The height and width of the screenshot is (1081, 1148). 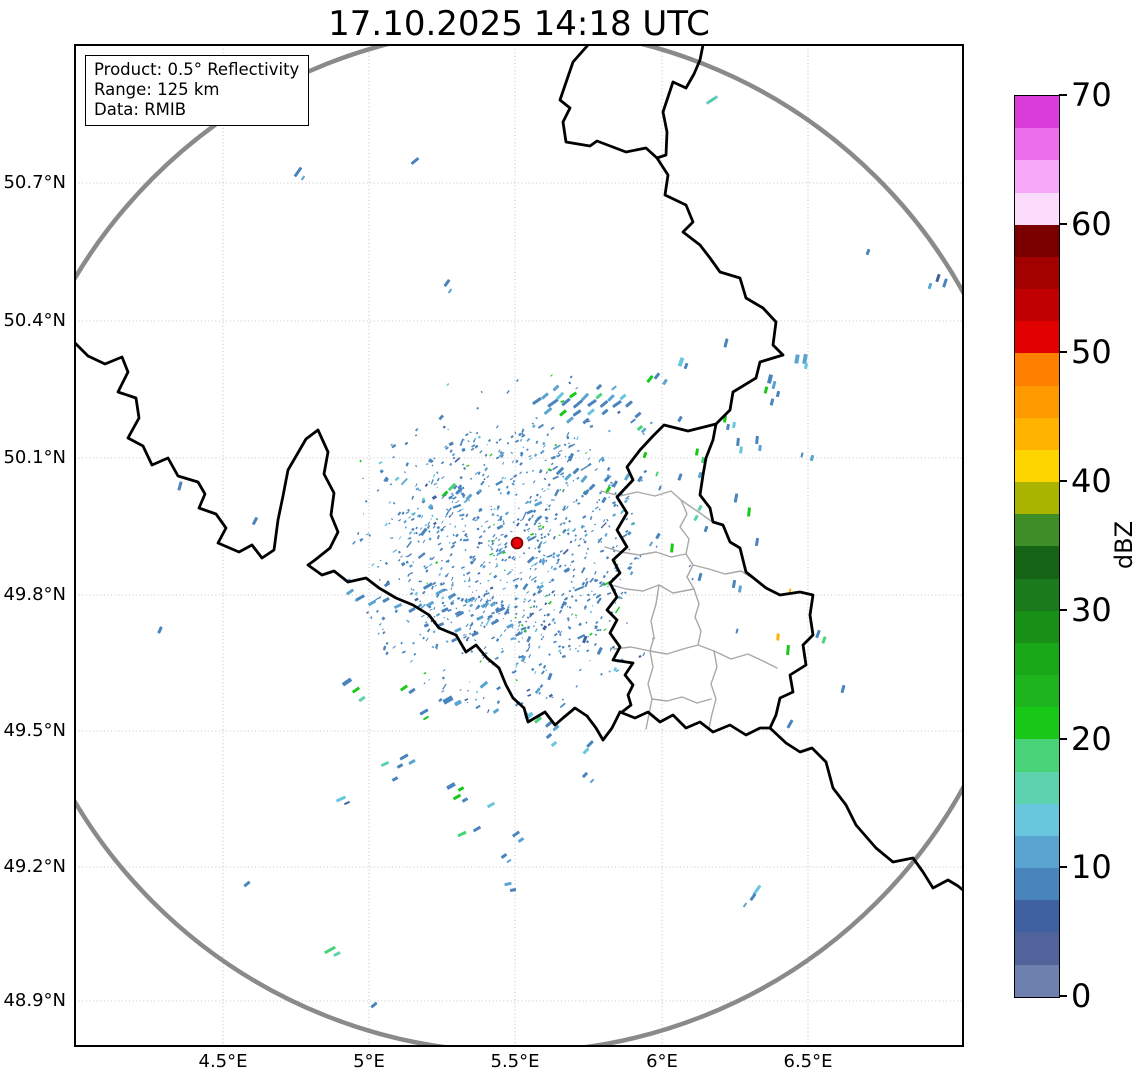 What do you see at coordinates (34, 457) in the screenshot?
I see `y-tick-label: 50.1°N` at bounding box center [34, 457].